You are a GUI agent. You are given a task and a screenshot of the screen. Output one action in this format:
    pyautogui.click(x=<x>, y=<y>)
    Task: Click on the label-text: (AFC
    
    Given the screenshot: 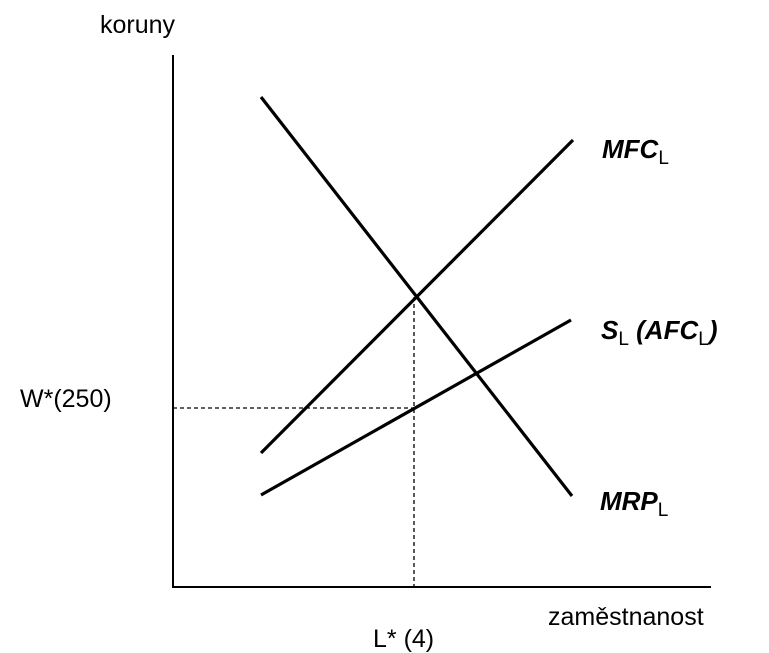 What is the action you would take?
    pyautogui.click(x=664, y=330)
    